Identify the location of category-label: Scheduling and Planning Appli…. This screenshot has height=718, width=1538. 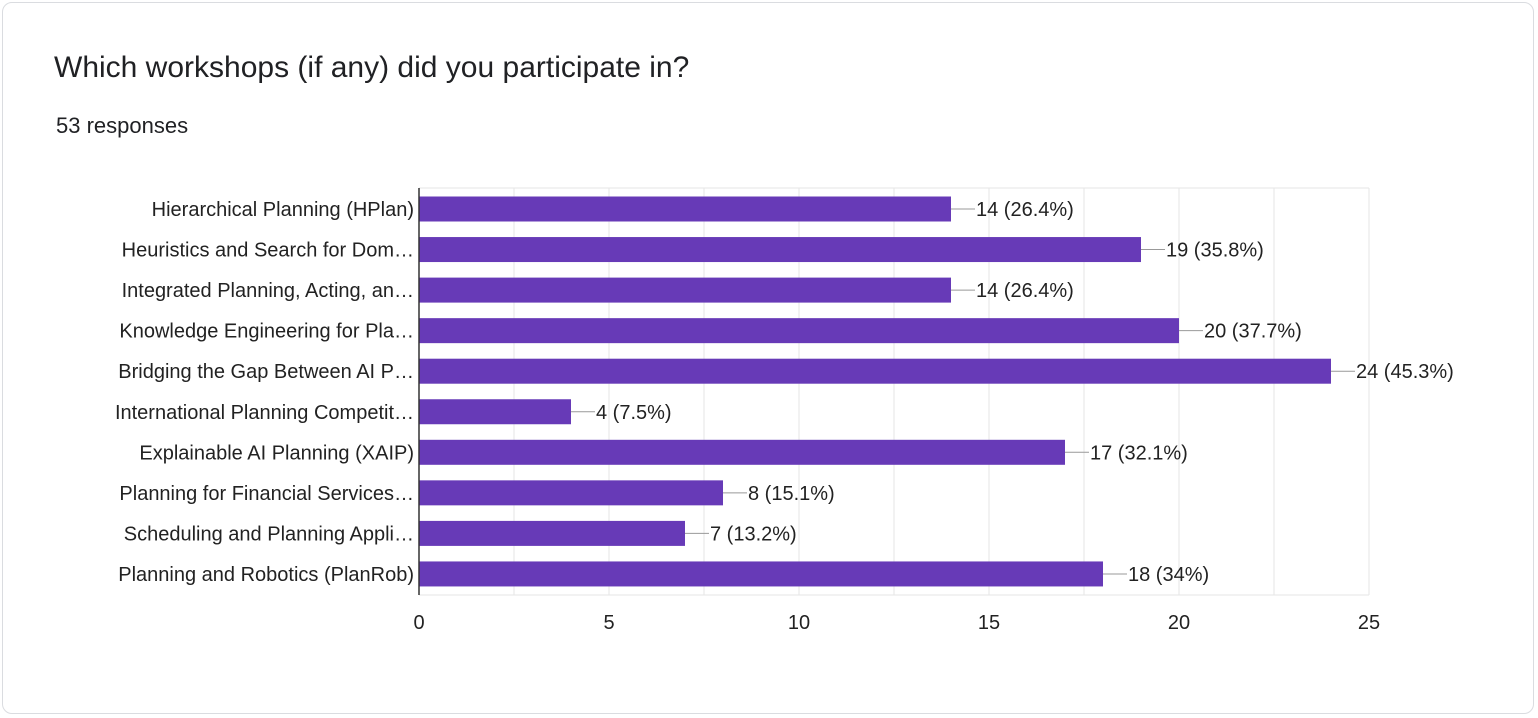
(269, 534).